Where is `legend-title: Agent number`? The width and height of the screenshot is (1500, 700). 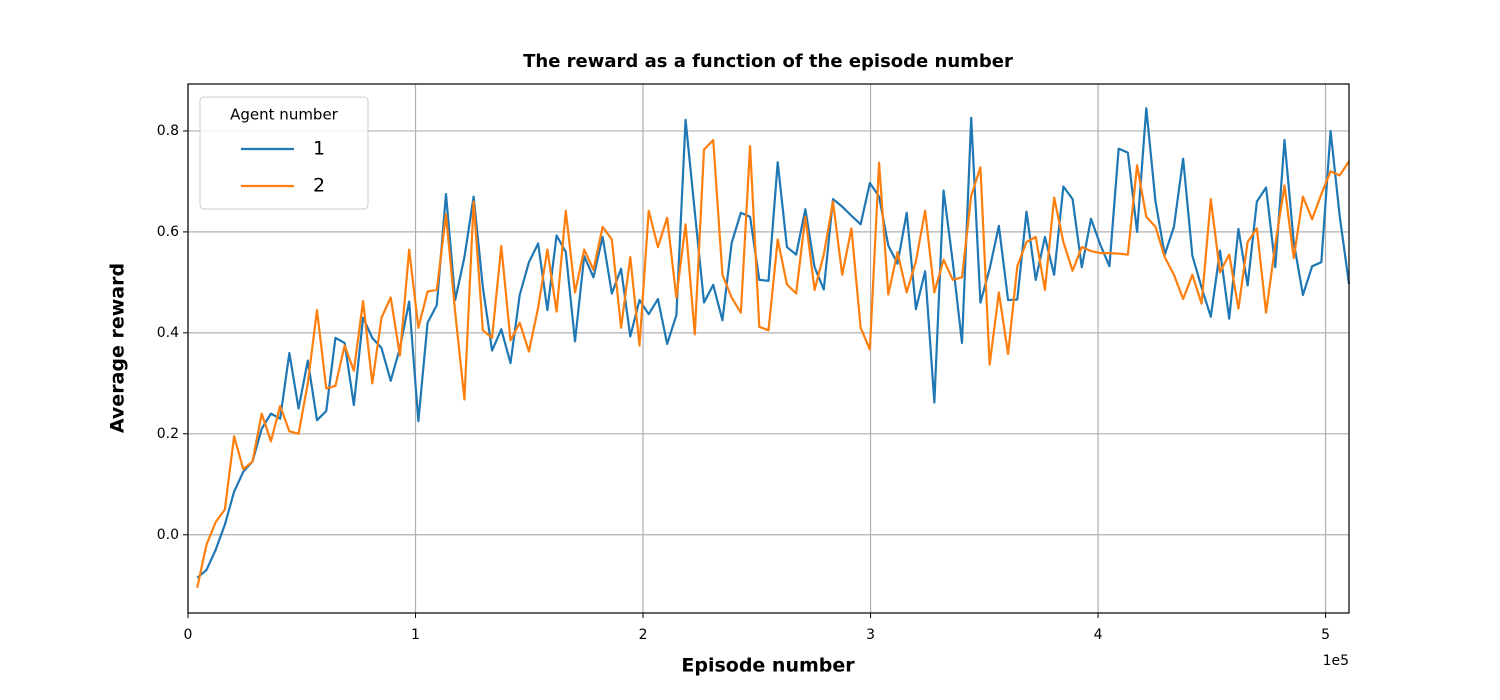 legend-title: Agent number is located at coordinates (284, 115).